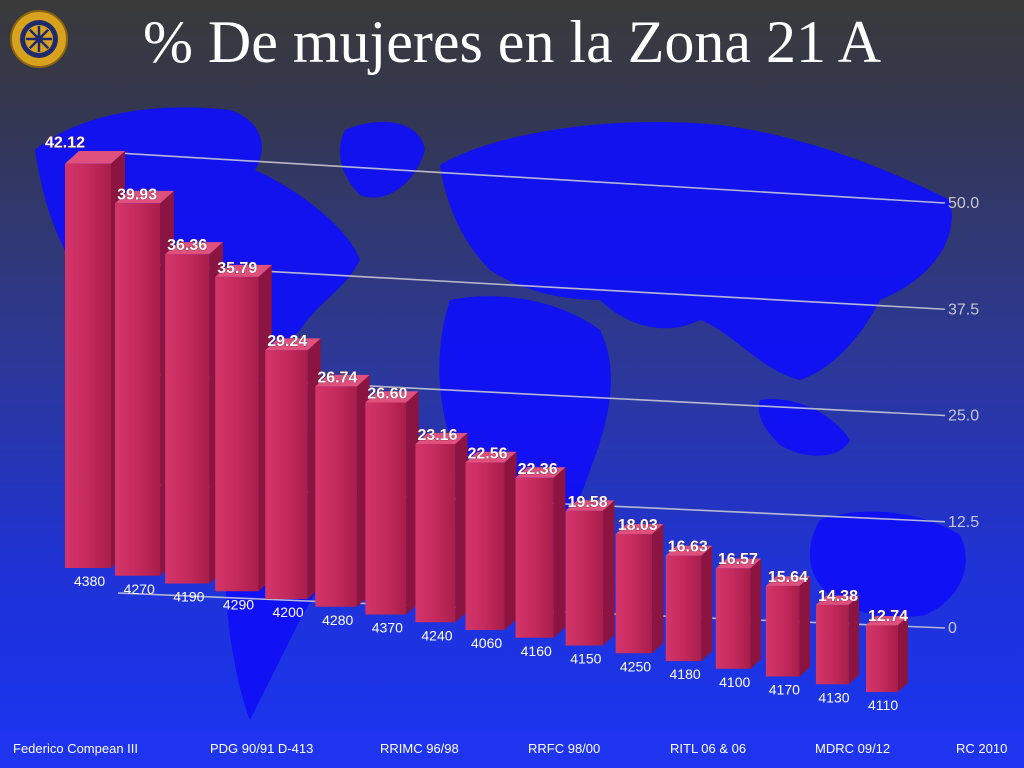 The height and width of the screenshot is (768, 1024). Describe the element at coordinates (237, 268) in the screenshot. I see `value-label: 35.79` at that location.